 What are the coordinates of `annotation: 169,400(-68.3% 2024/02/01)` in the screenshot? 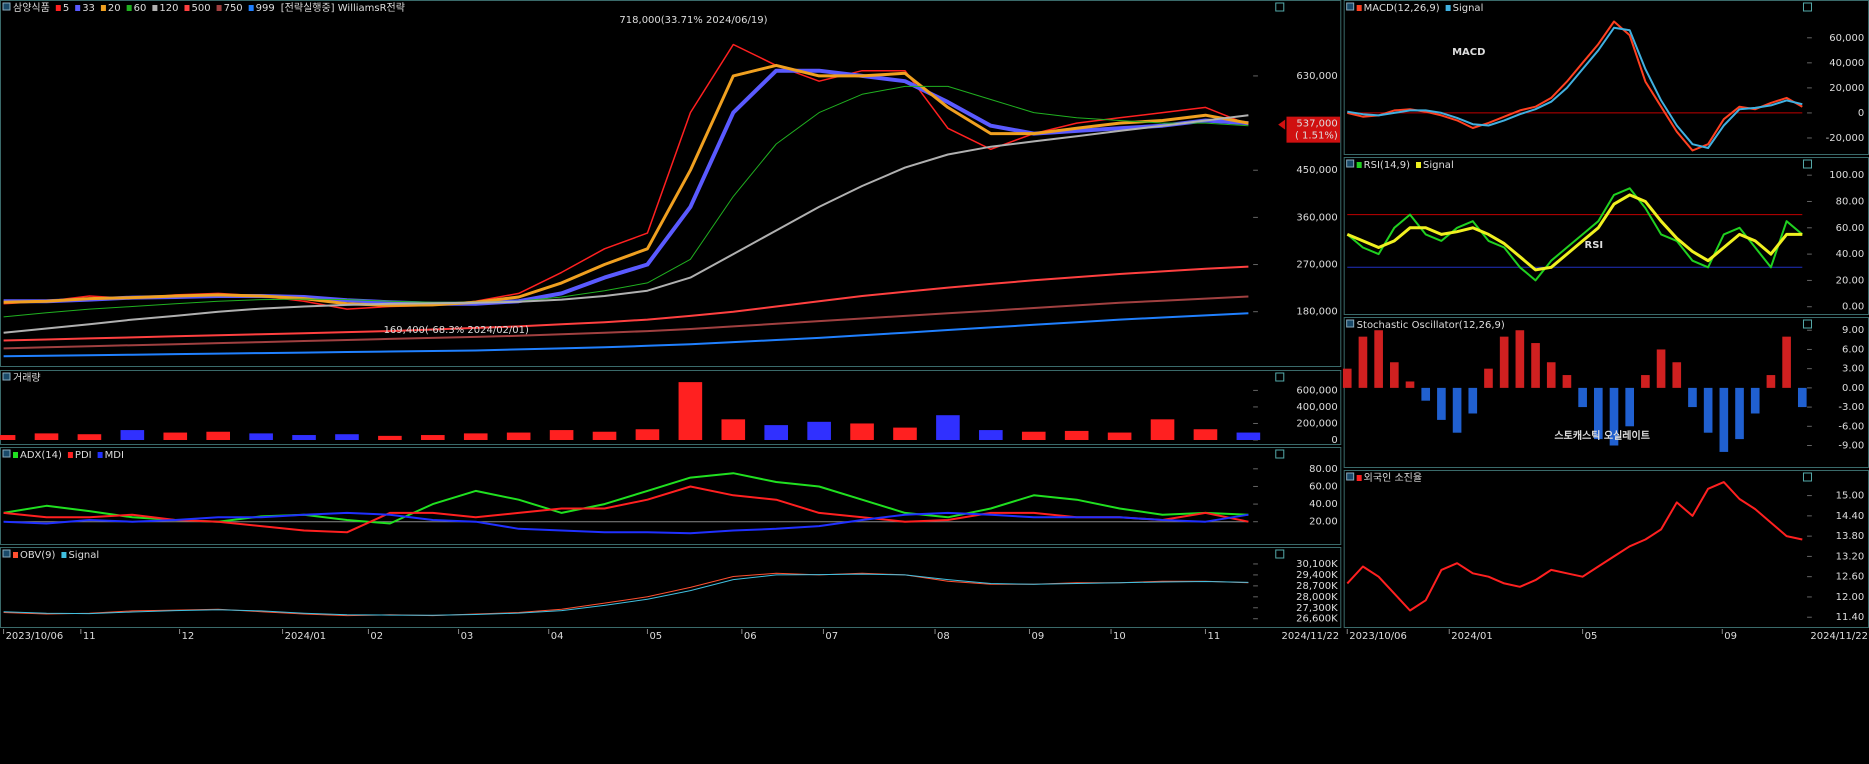 It's located at (456, 330).